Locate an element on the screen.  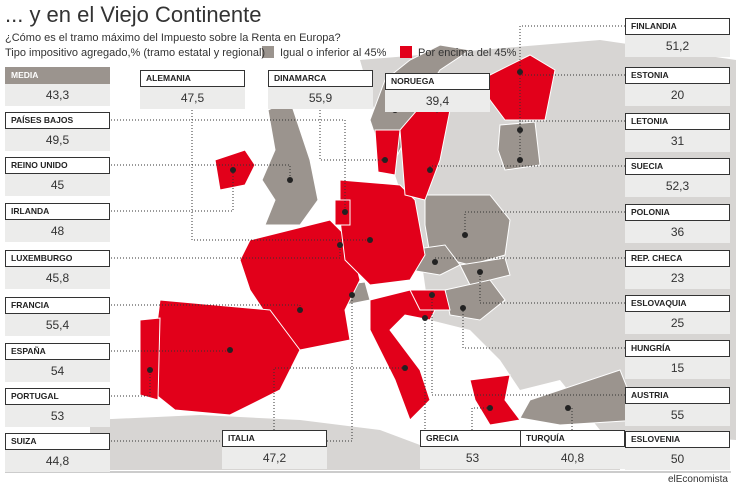
country-value: 47,2 is located at coordinates (274, 458).